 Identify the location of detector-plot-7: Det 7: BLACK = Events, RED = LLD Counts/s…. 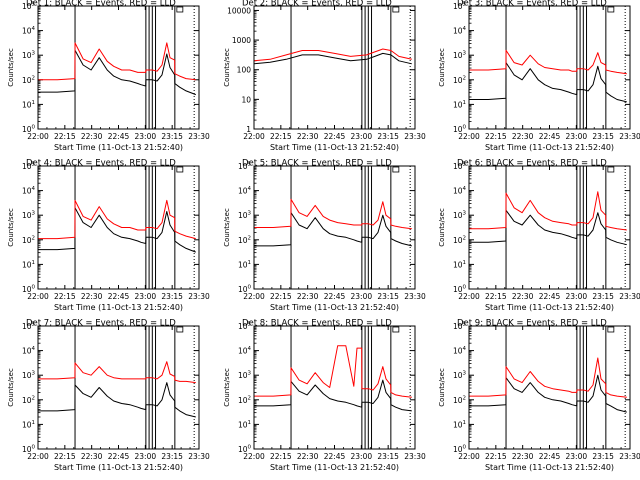
(108, 396).